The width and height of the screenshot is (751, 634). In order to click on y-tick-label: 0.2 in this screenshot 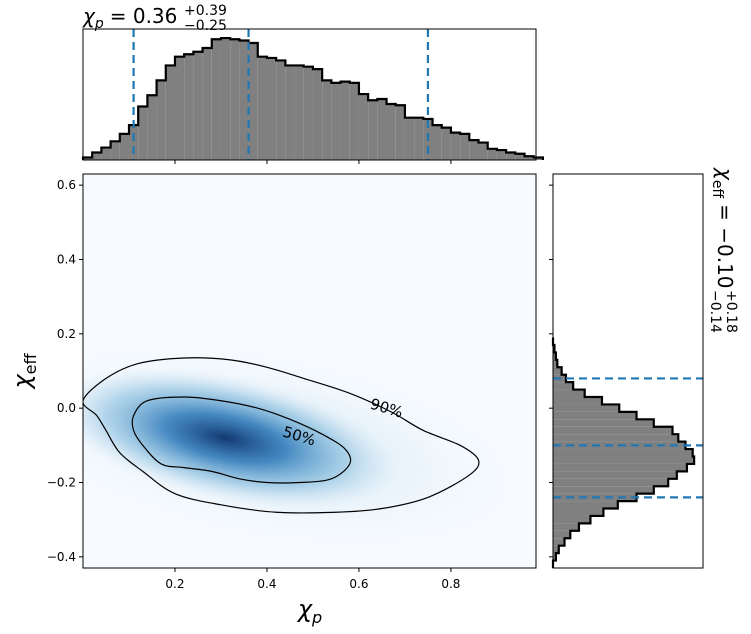, I will do `click(66, 334)`.